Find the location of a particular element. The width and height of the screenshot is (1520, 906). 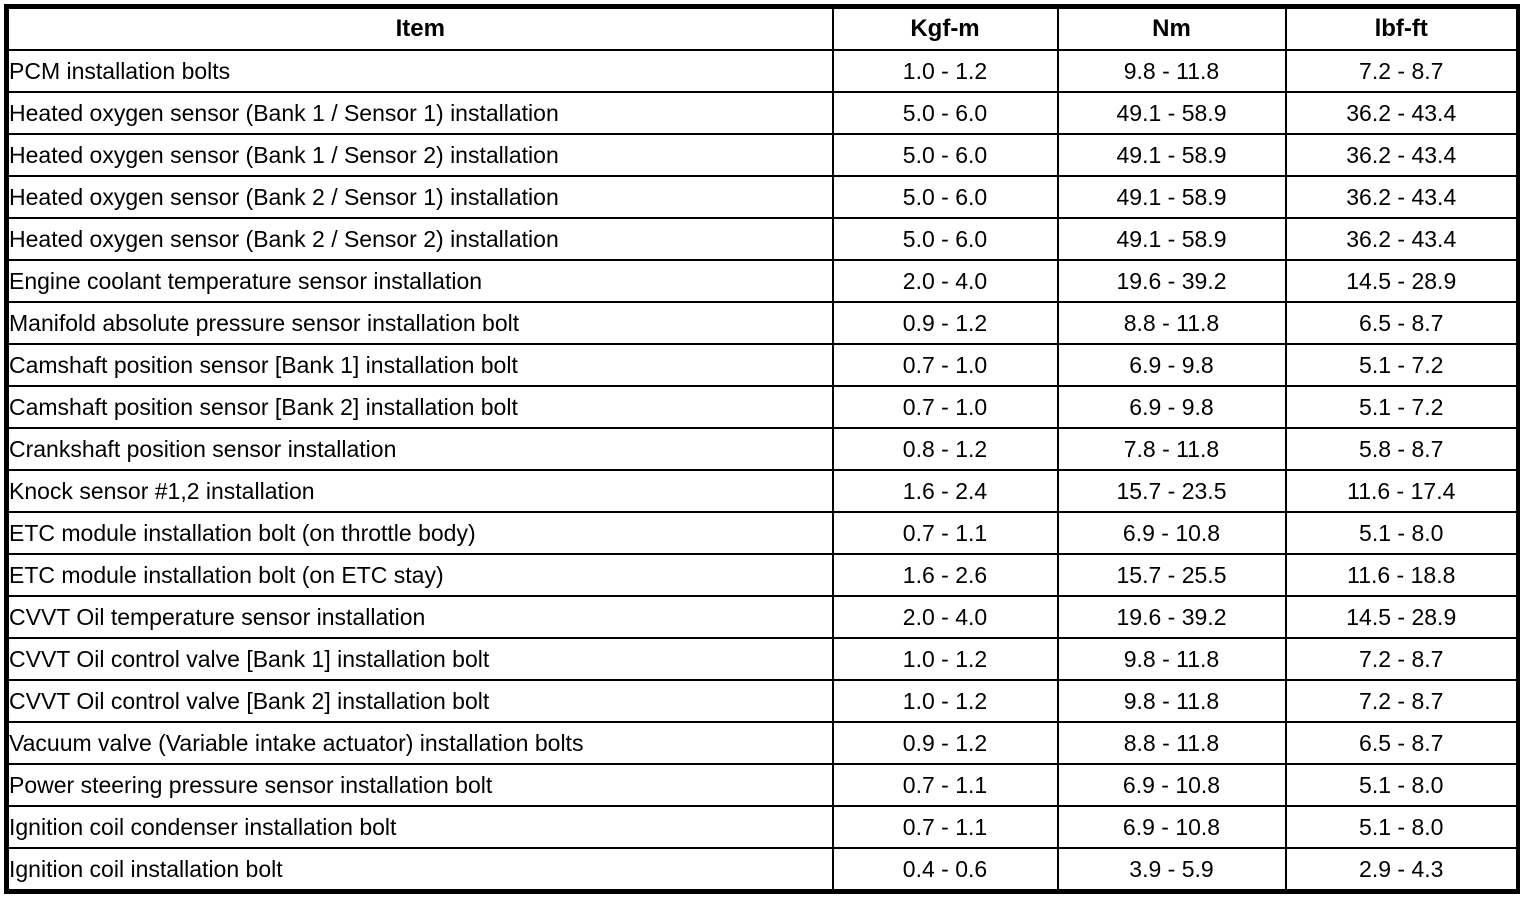

column-header-item: Item is located at coordinates (419, 28).